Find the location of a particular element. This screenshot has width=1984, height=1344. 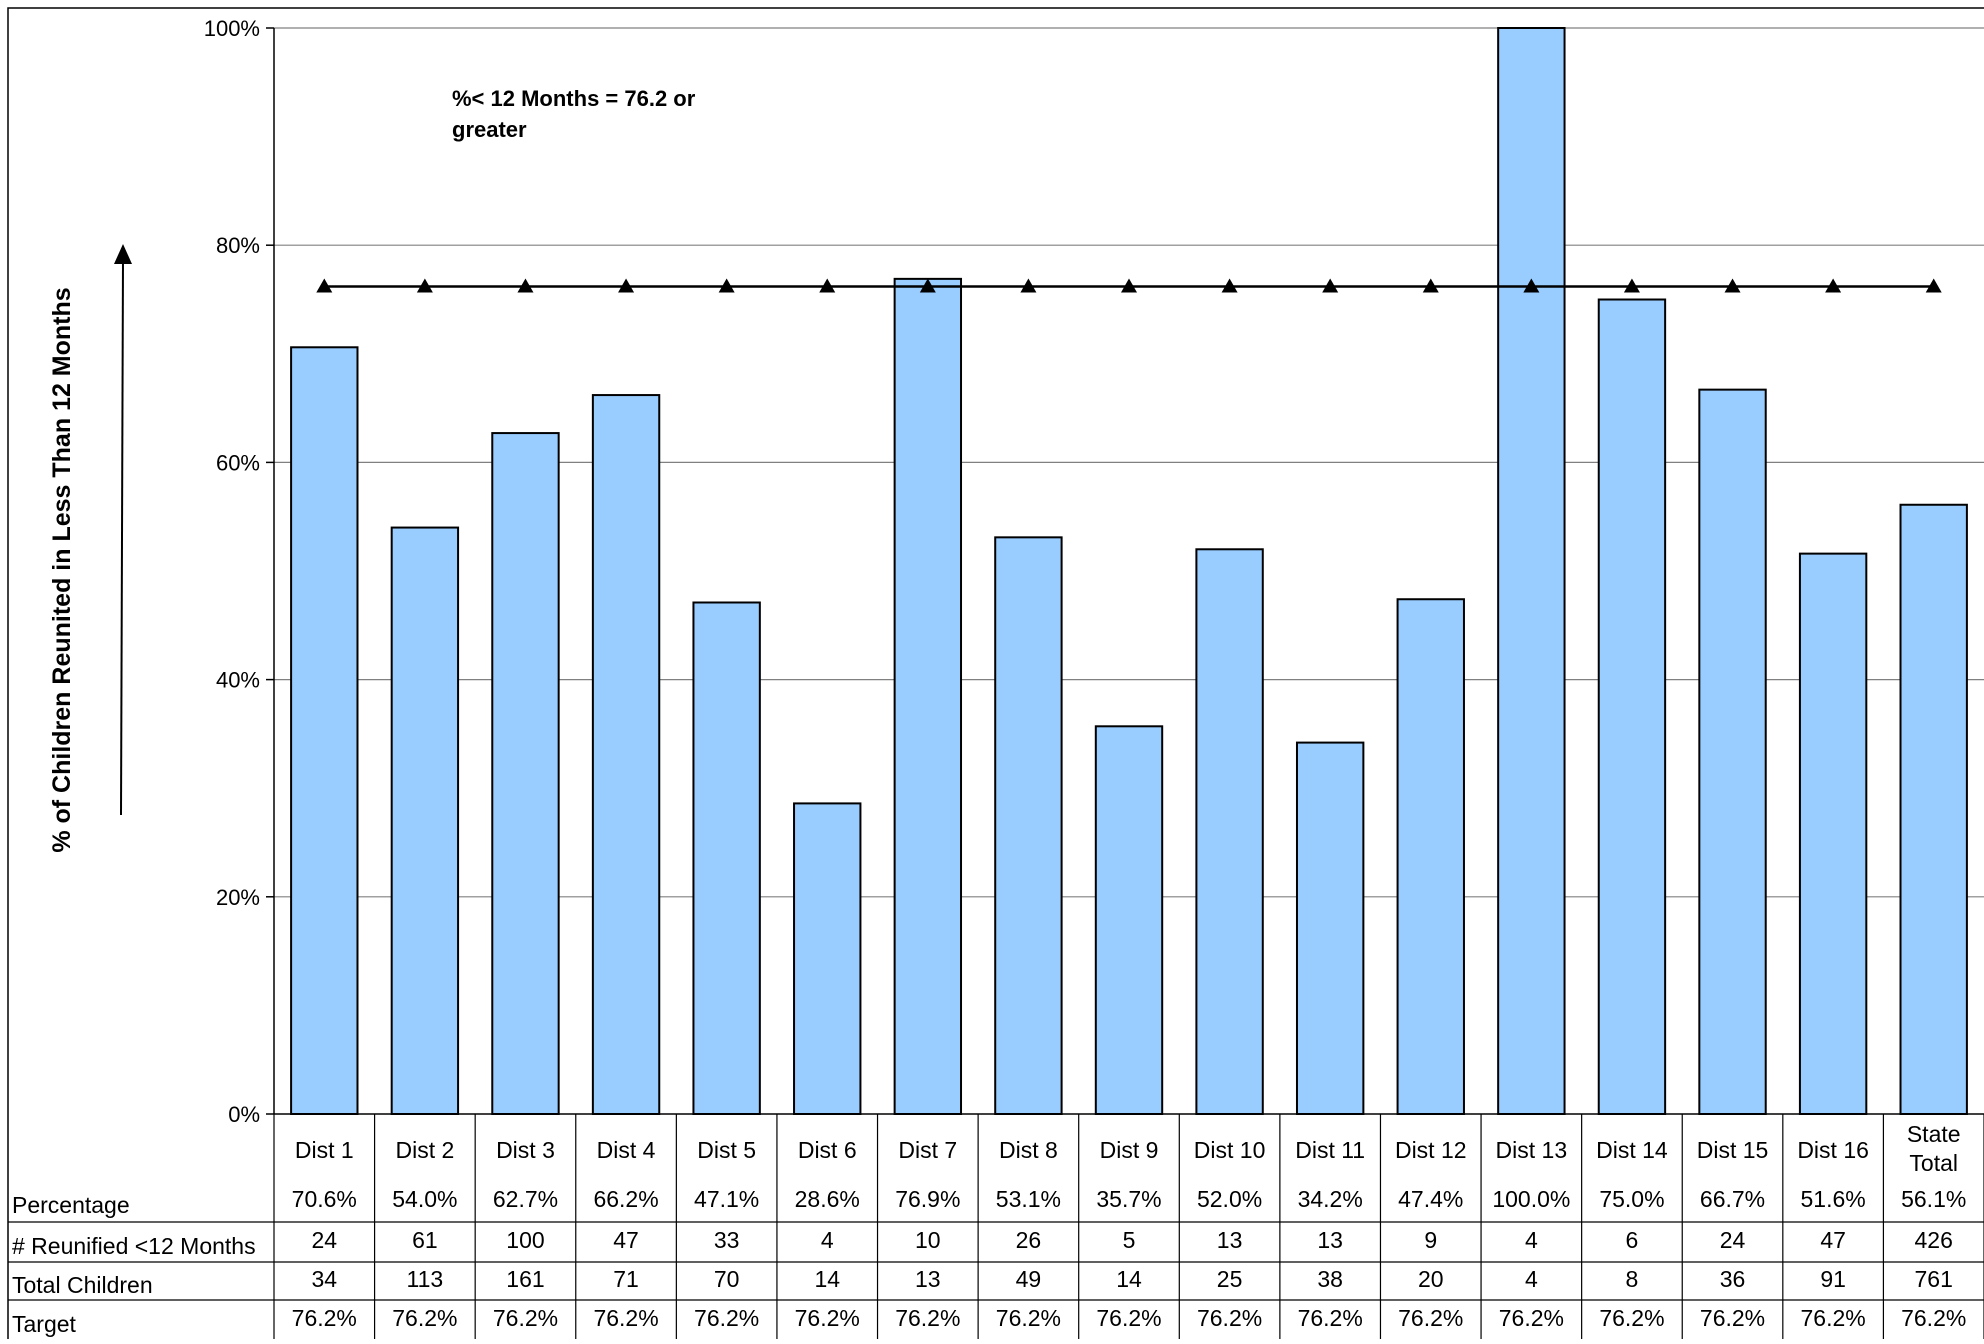

table-cell: 14 is located at coordinates (827, 1279).